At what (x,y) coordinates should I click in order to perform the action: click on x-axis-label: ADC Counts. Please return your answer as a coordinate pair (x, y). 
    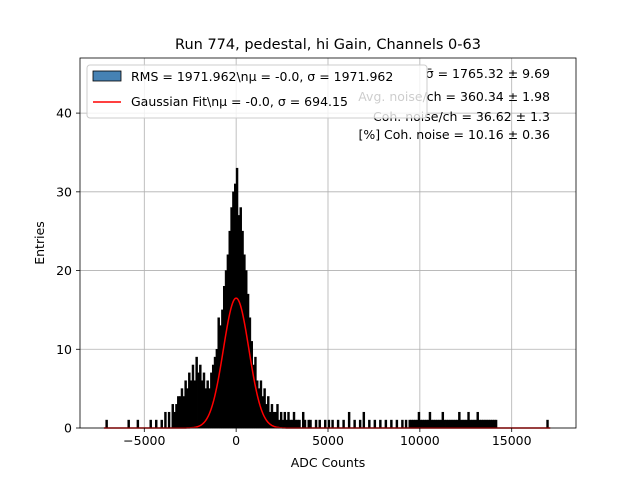
    Looking at the image, I should click on (328, 462).